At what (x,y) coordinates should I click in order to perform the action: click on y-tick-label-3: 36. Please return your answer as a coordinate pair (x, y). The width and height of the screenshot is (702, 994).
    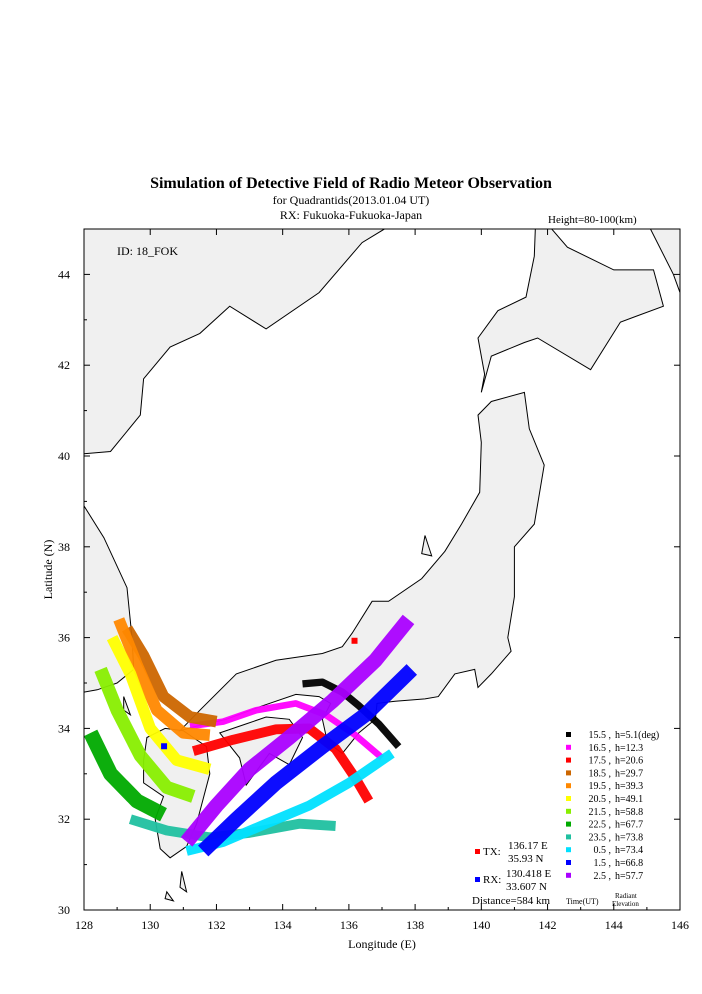
    Looking at the image, I should click on (64, 638).